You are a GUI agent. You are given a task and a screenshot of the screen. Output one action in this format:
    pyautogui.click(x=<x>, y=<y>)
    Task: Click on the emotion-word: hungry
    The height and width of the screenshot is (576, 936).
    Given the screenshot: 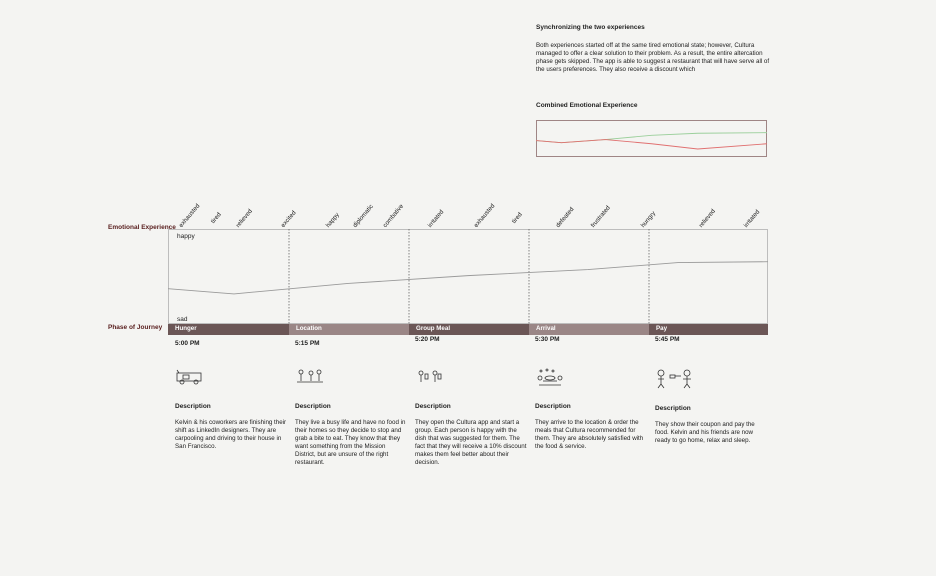 What is the action you would take?
    pyautogui.click(x=648, y=219)
    